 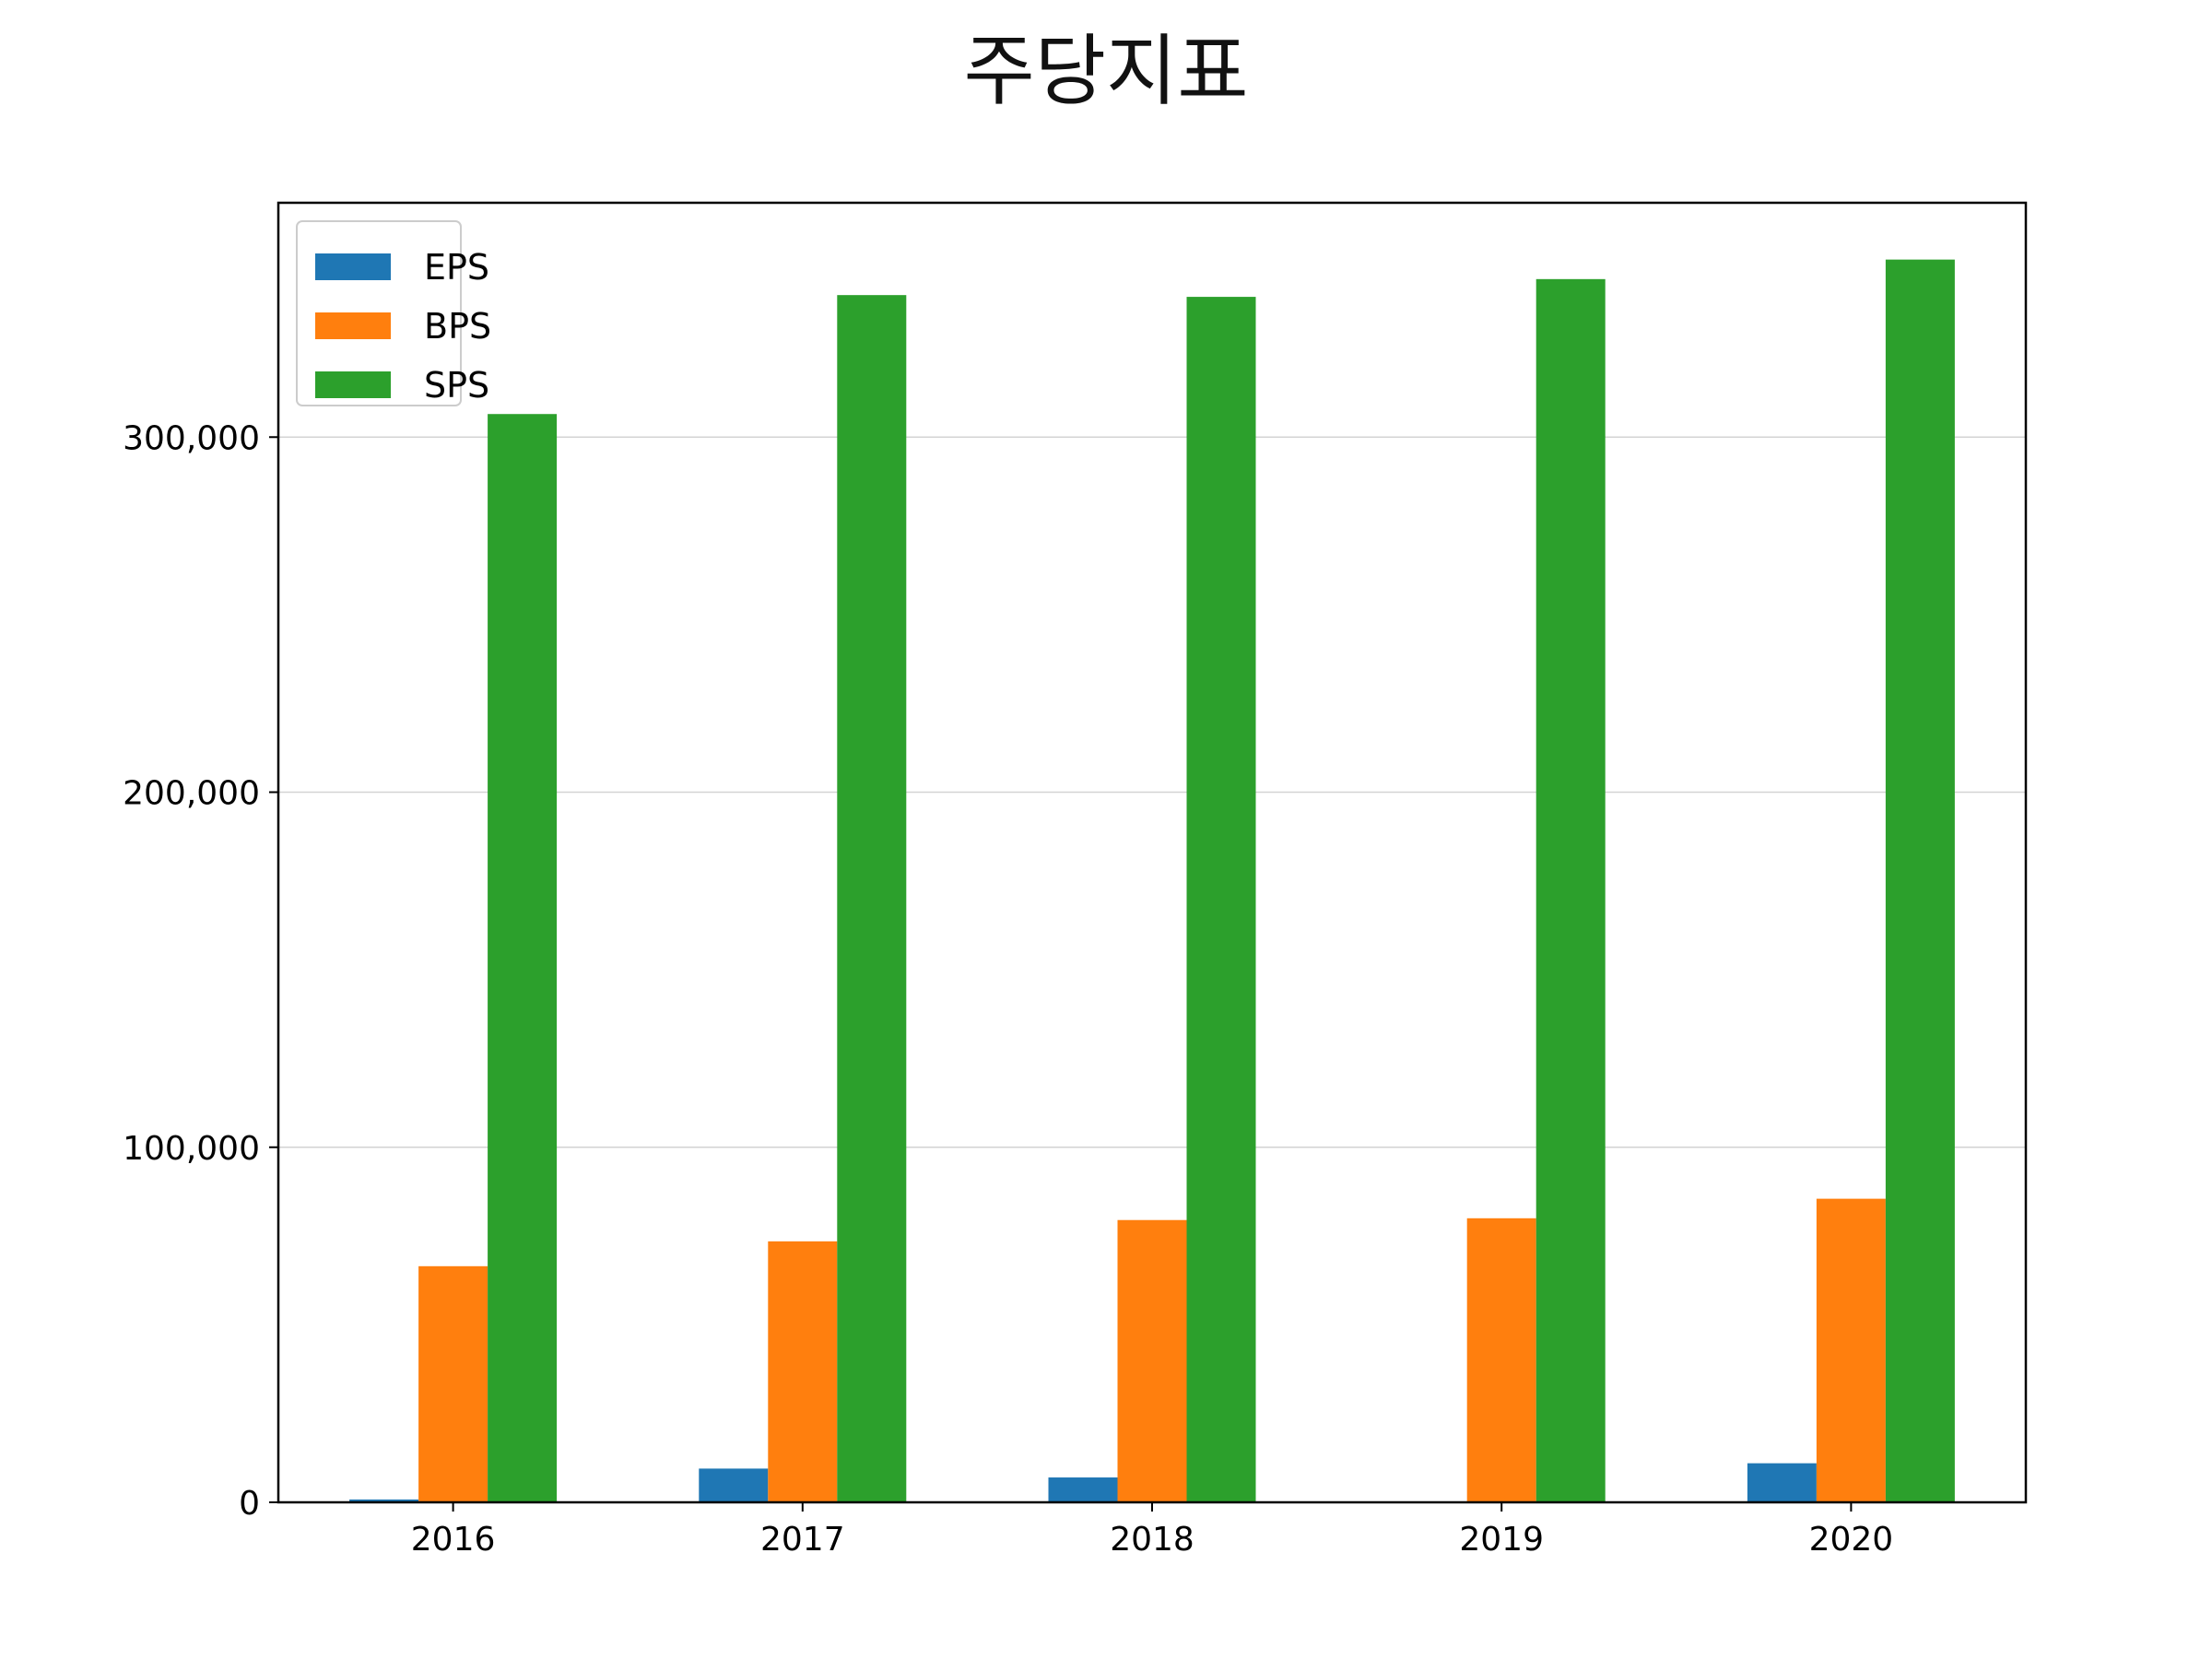 I want to click on bar-bps-2020, so click(x=1851, y=1350).